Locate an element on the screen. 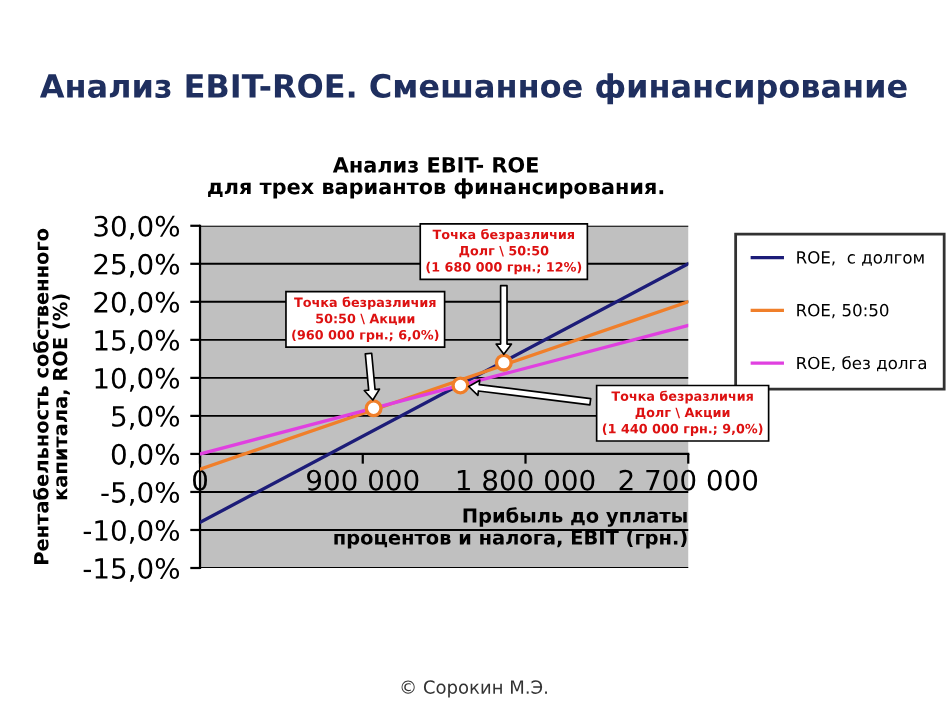 This screenshot has height=710, width=948. chart-title: Анализ EBIT-ROE. Смешанное финансирование is located at coordinates (473, 89).